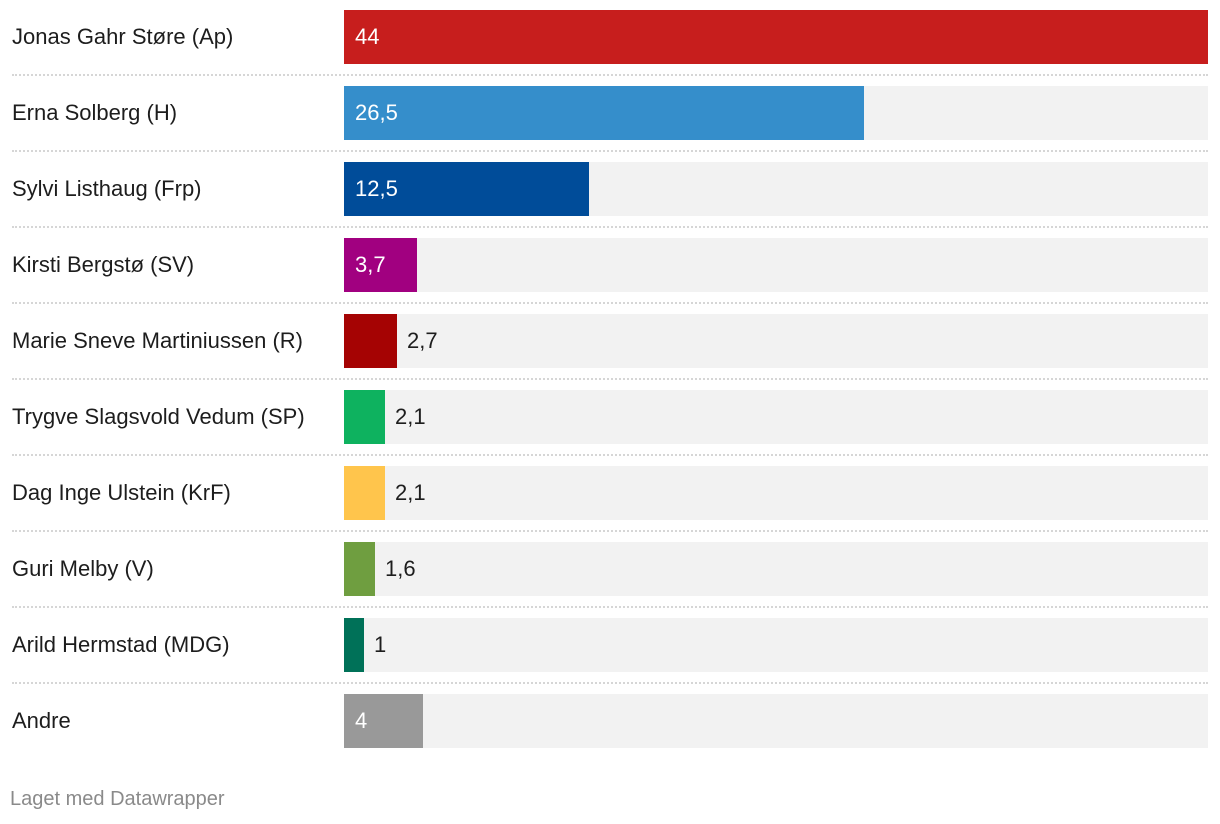  Describe the element at coordinates (380, 644) in the screenshot. I see `value-label: 1` at that location.